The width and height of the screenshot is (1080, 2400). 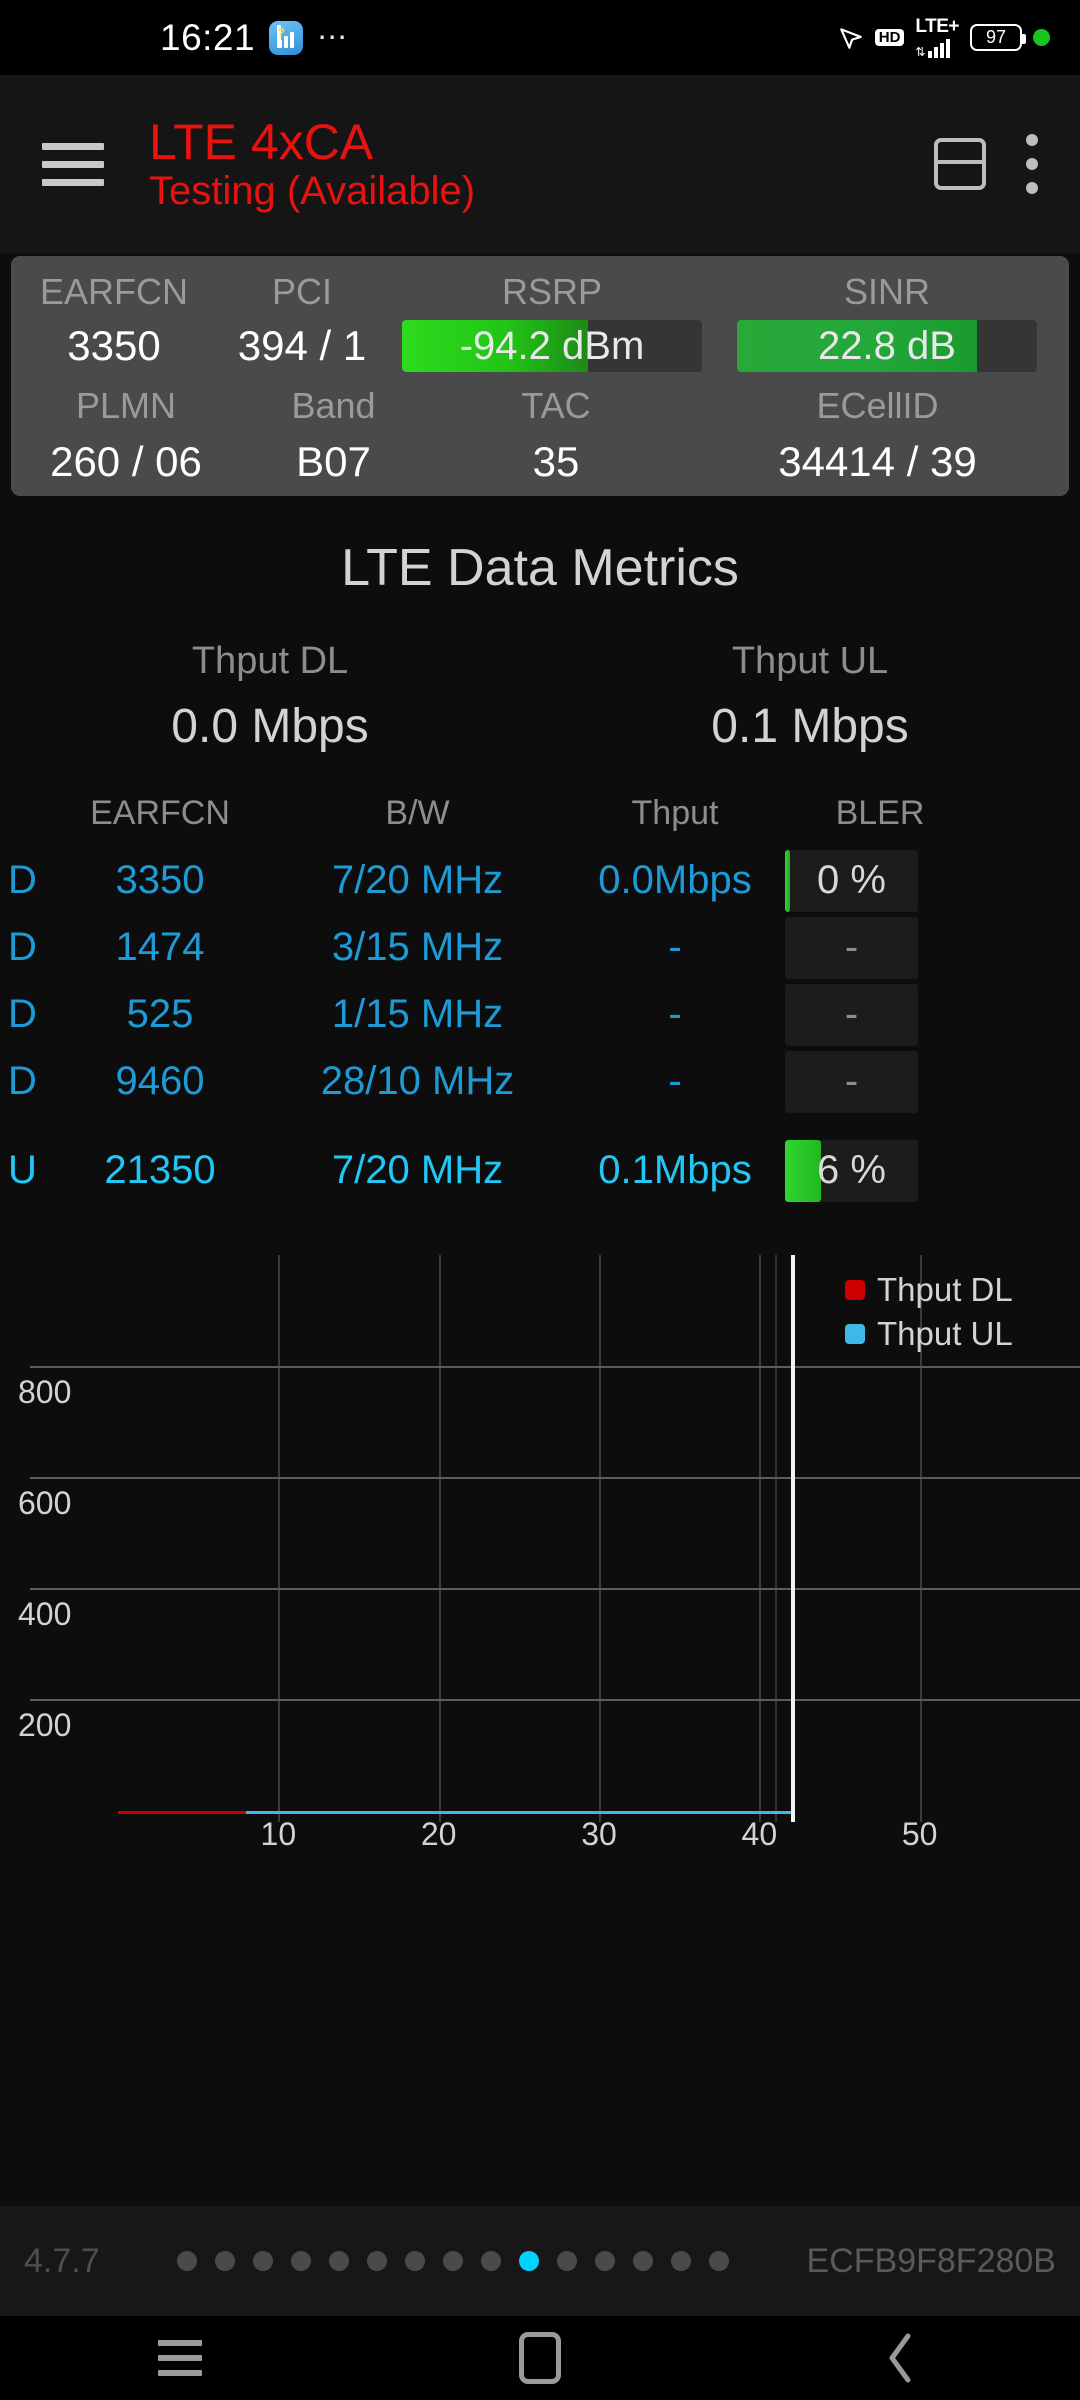 I want to click on android-nav-bar, so click(x=540, y=2358).